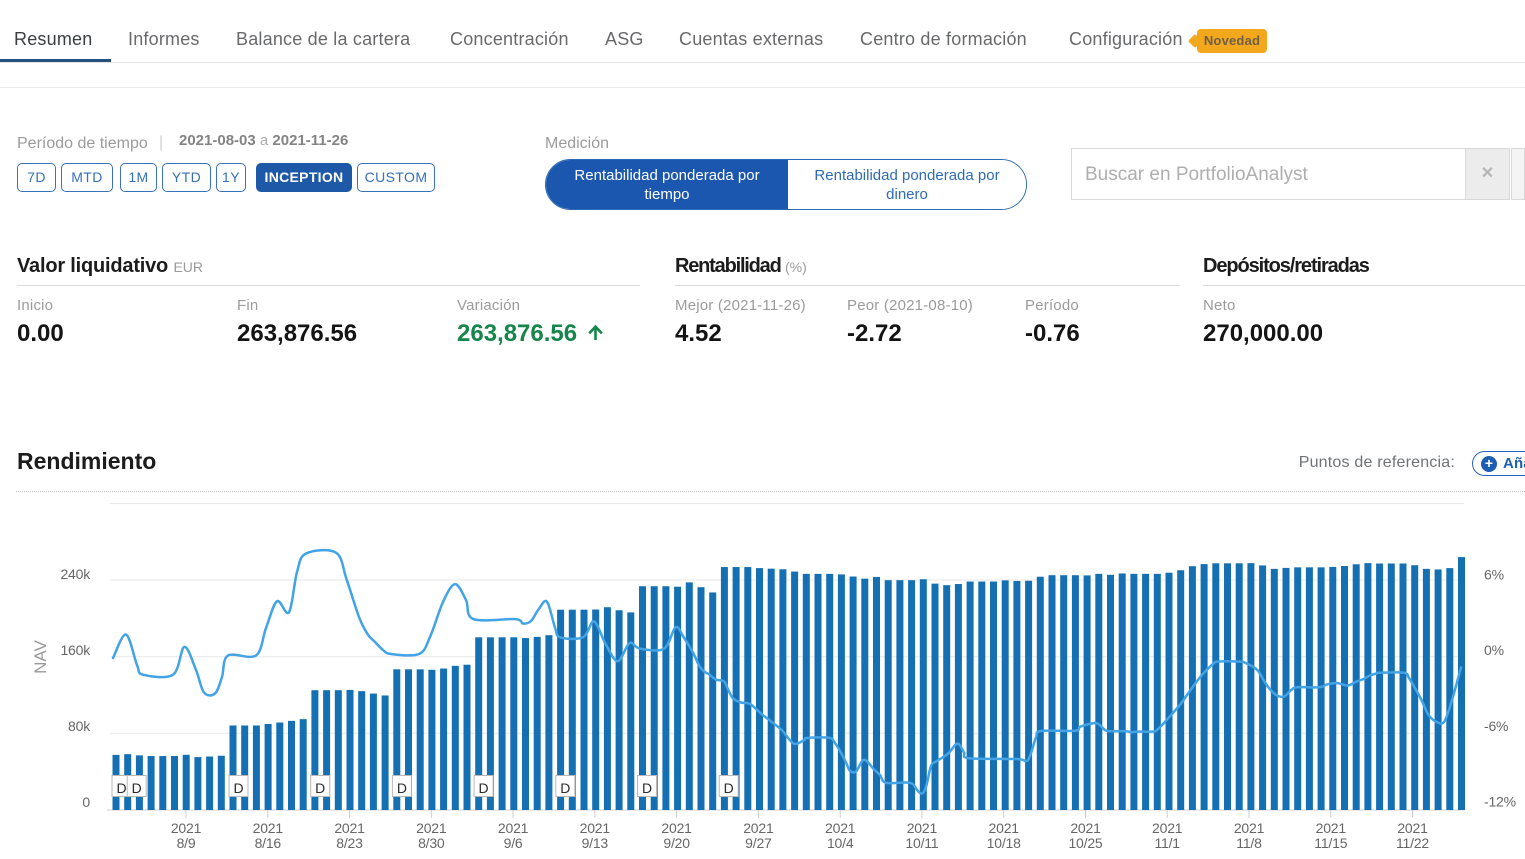  What do you see at coordinates (513, 843) in the screenshot?
I see `svg-text: 9/6` at bounding box center [513, 843].